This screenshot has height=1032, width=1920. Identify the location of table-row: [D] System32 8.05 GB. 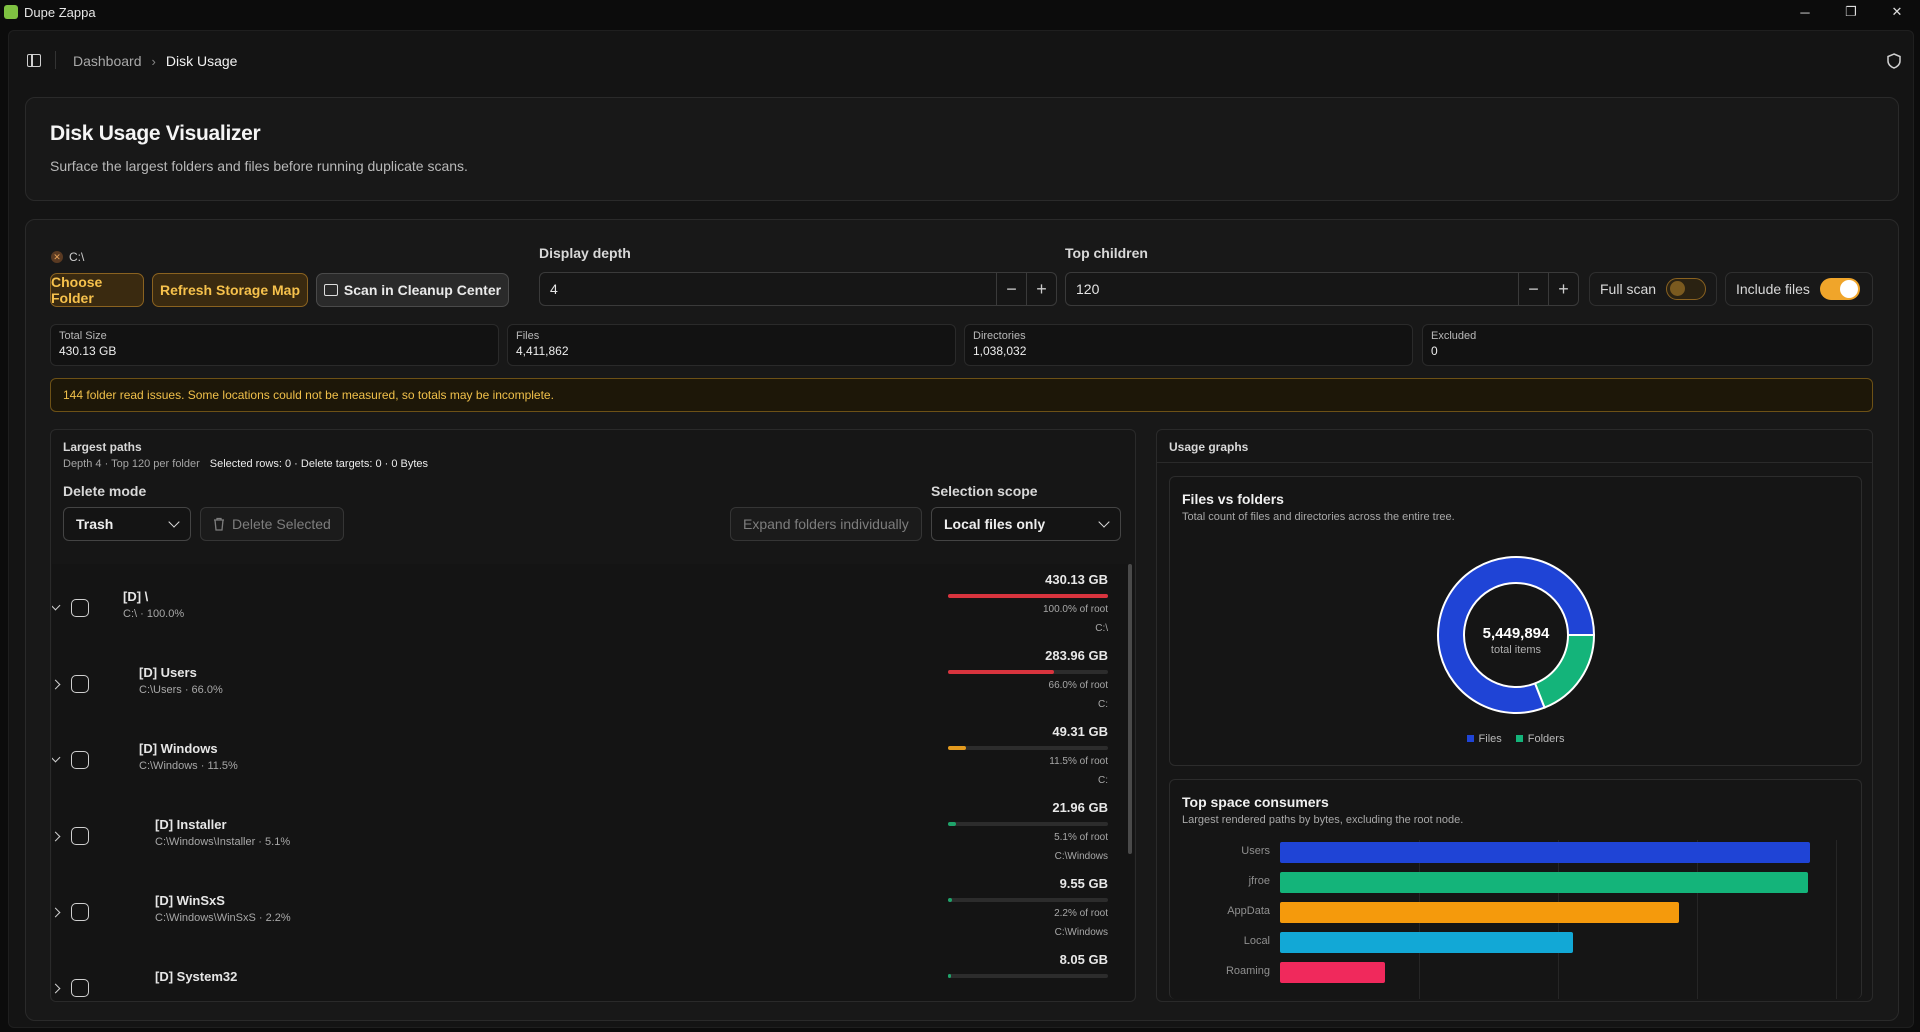
(587, 974).